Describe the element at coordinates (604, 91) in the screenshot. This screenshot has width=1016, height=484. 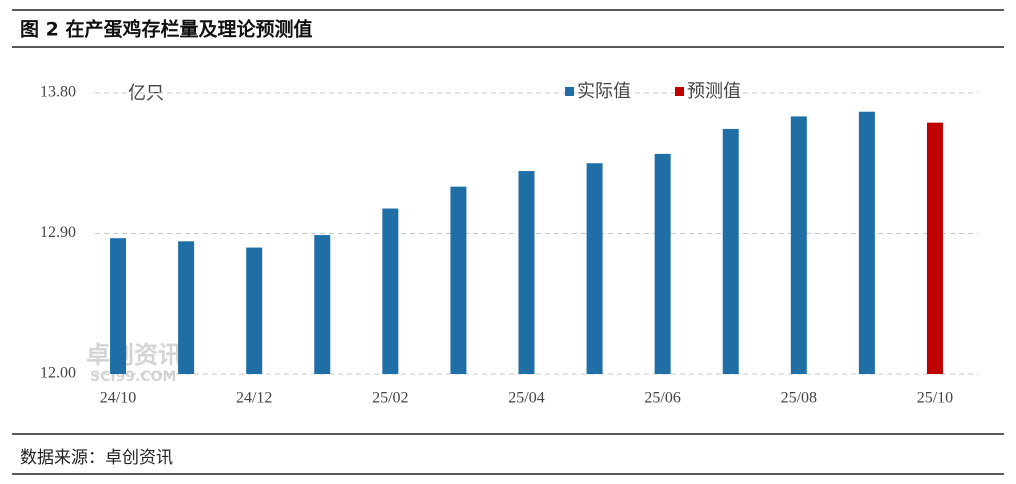
I see `legend-label: 实际值` at that location.